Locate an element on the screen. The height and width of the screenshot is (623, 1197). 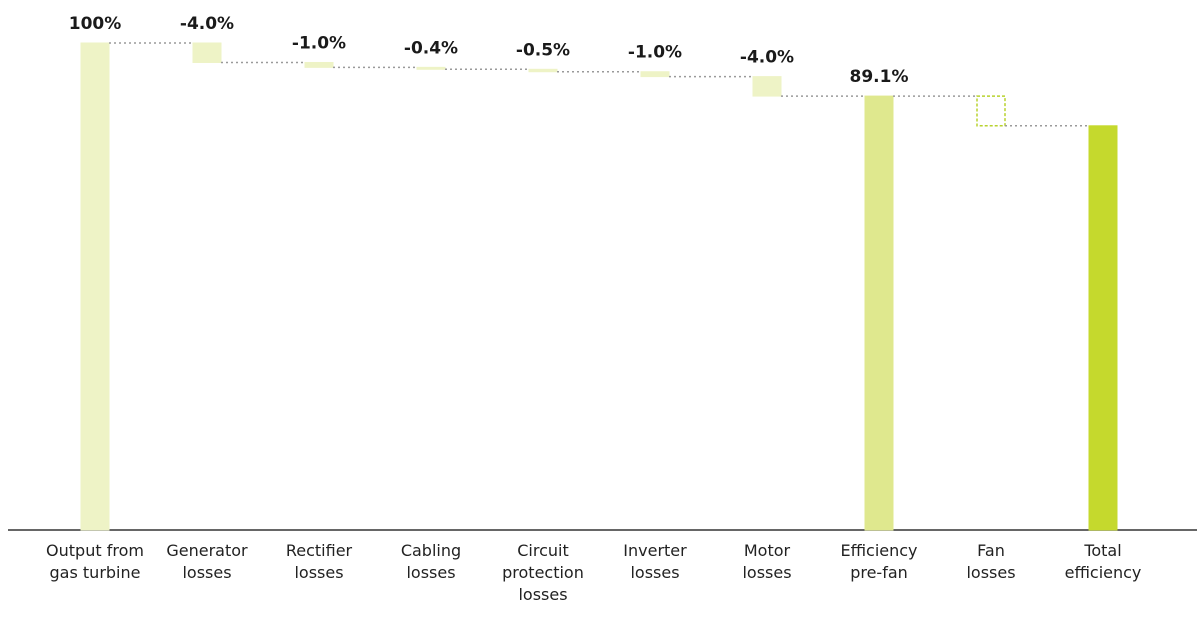
value-label: 100% is located at coordinates (95, 24).